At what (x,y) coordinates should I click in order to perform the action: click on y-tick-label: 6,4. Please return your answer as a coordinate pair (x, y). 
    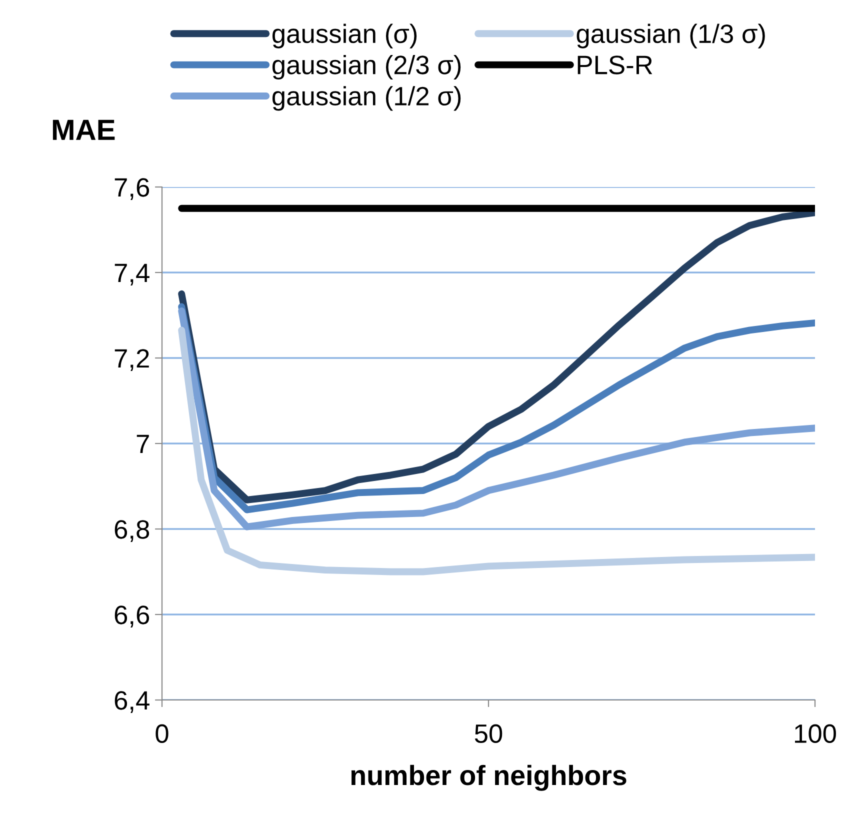
    Looking at the image, I should click on (132, 702).